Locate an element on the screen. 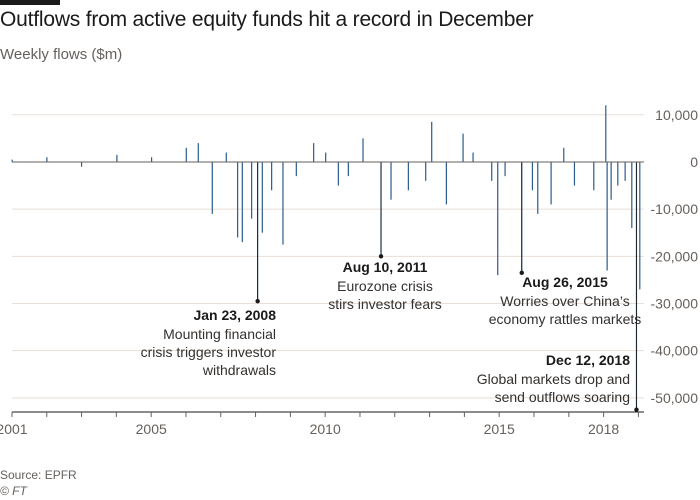 The width and height of the screenshot is (700, 500). annotation-text: Mounting financial is located at coordinates (219, 334).